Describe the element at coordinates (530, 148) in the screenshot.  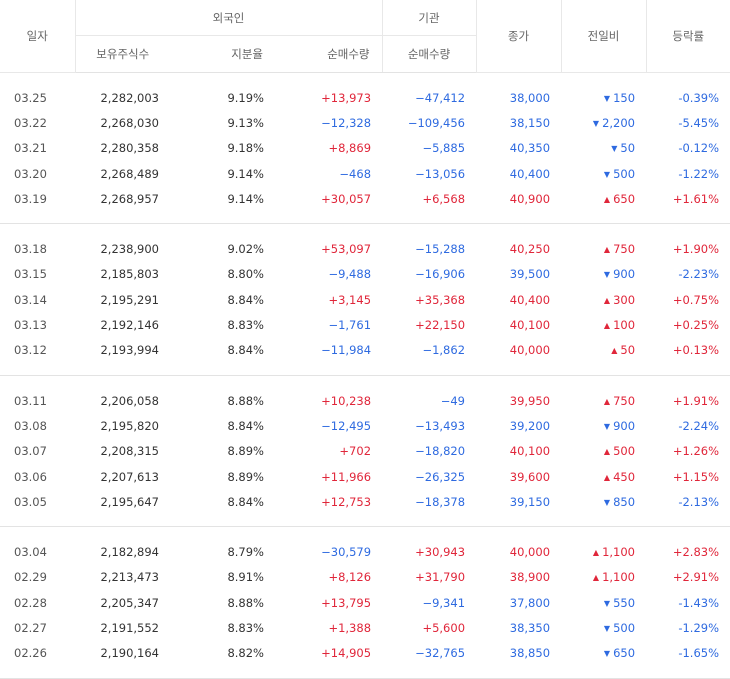
I see `cell-close: 40,350` at that location.